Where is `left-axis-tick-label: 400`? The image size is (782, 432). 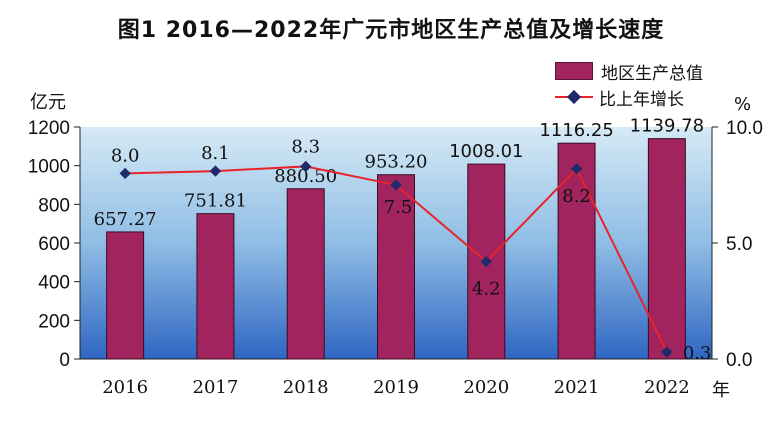
left-axis-tick-label: 400 is located at coordinates (54, 283).